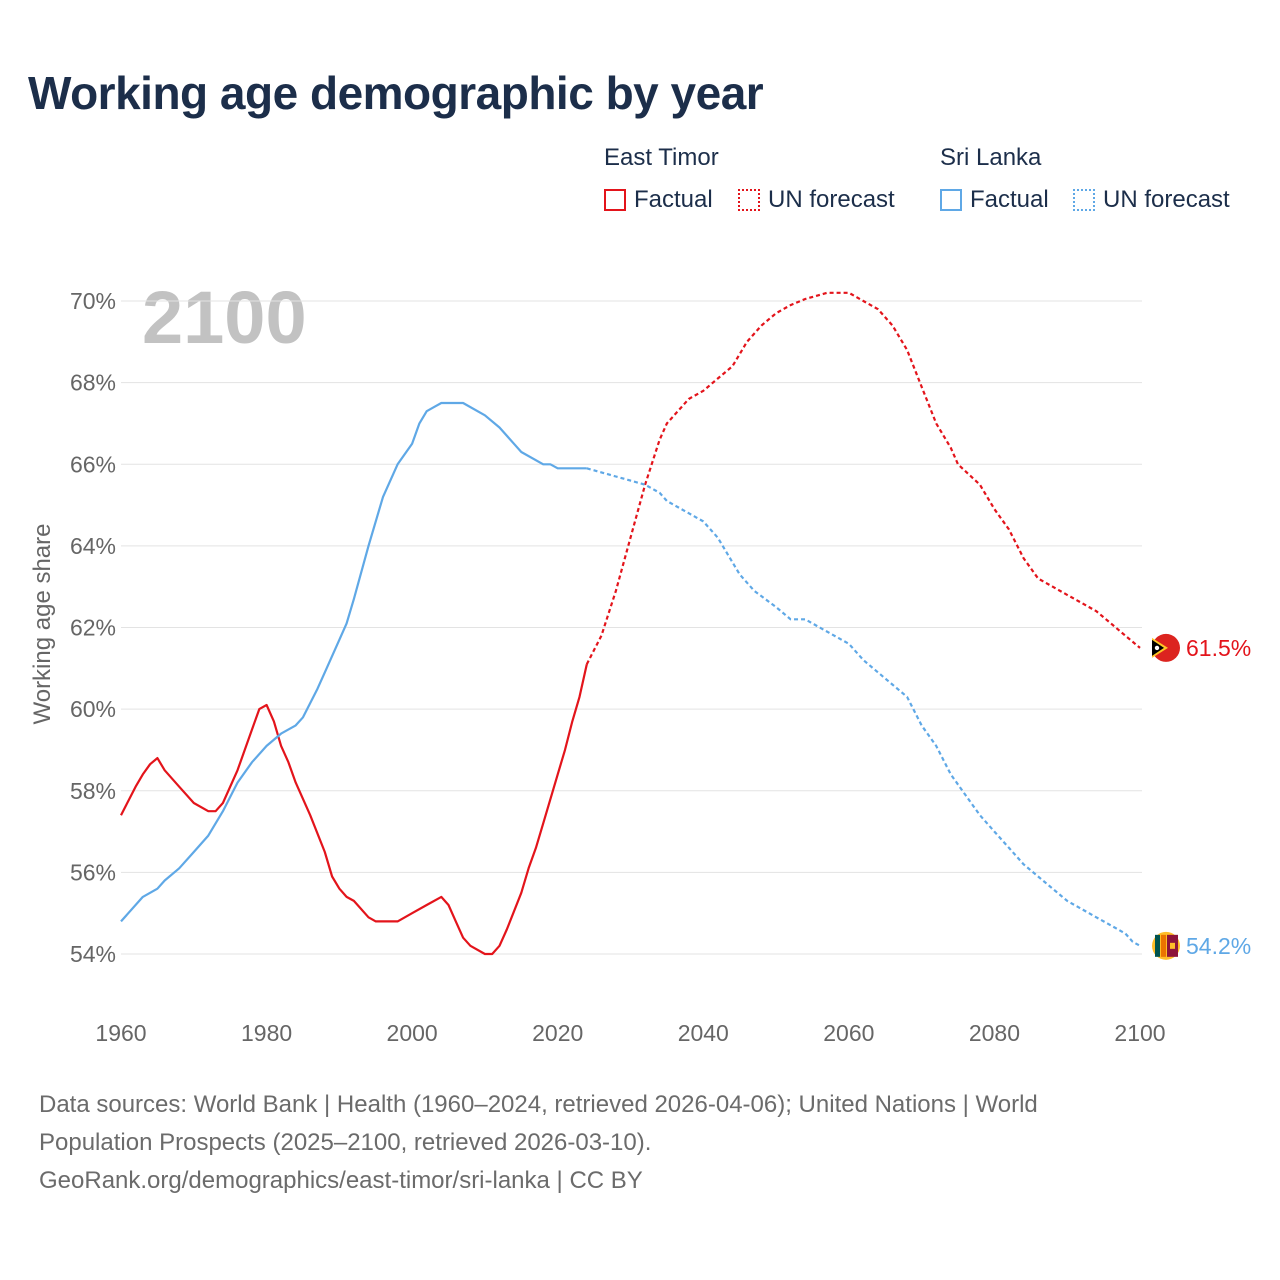 This screenshot has height=1280, width=1280. I want to click on y-tick-label: 70%, so click(93, 301).